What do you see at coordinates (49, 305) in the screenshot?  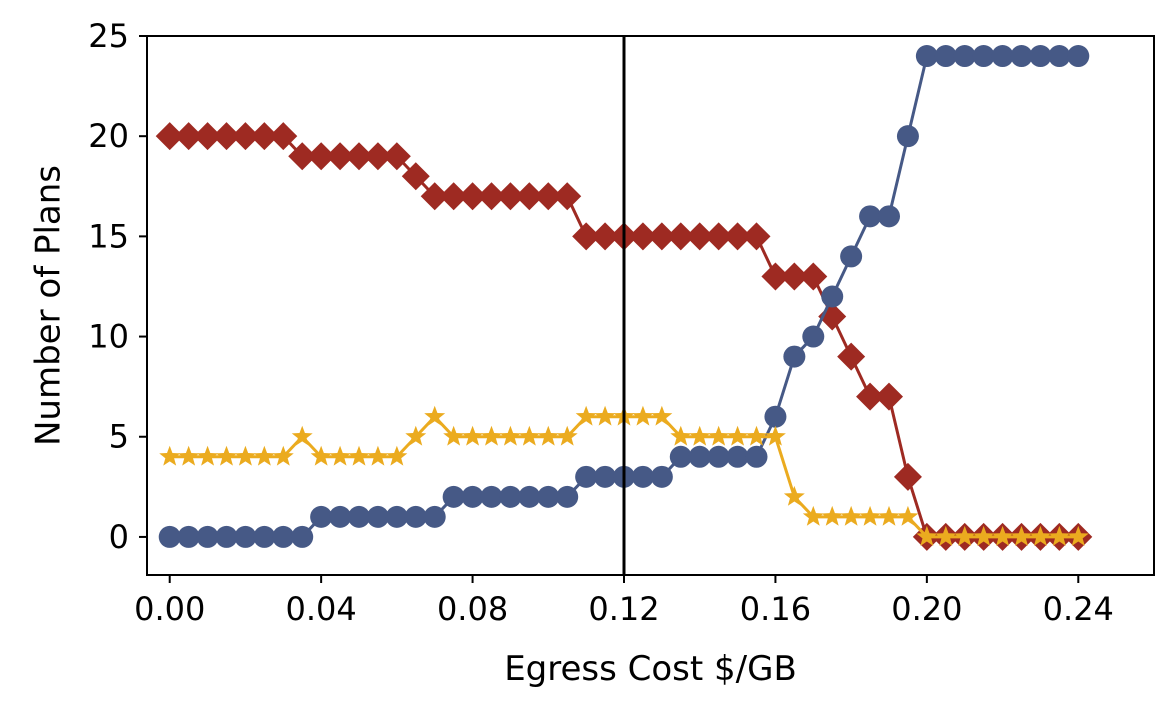 I see `y-axis-label: Number of Plans` at bounding box center [49, 305].